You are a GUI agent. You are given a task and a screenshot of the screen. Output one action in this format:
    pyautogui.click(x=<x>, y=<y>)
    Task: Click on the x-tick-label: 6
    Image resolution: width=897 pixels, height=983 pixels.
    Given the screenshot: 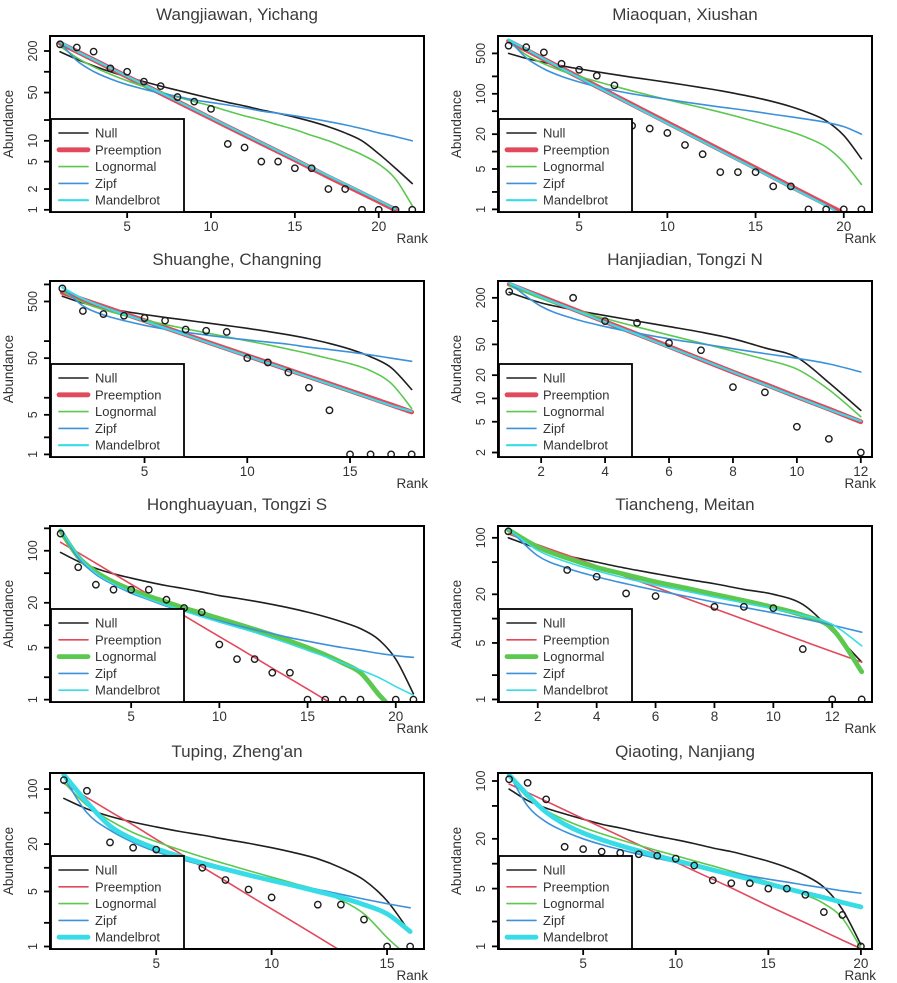 What is the action you would take?
    pyautogui.click(x=669, y=471)
    